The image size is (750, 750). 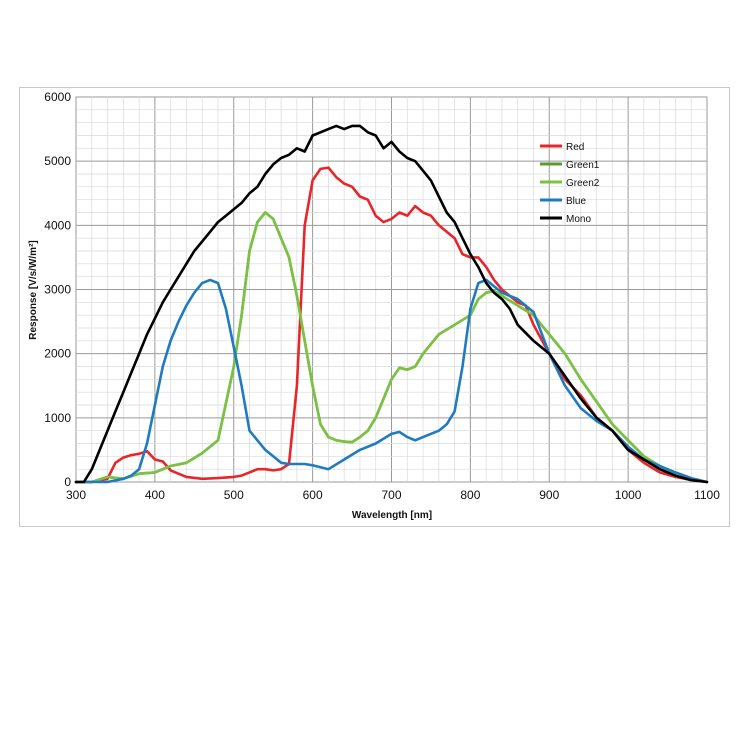 I want to click on legend-label-red: Red, so click(x=575, y=147).